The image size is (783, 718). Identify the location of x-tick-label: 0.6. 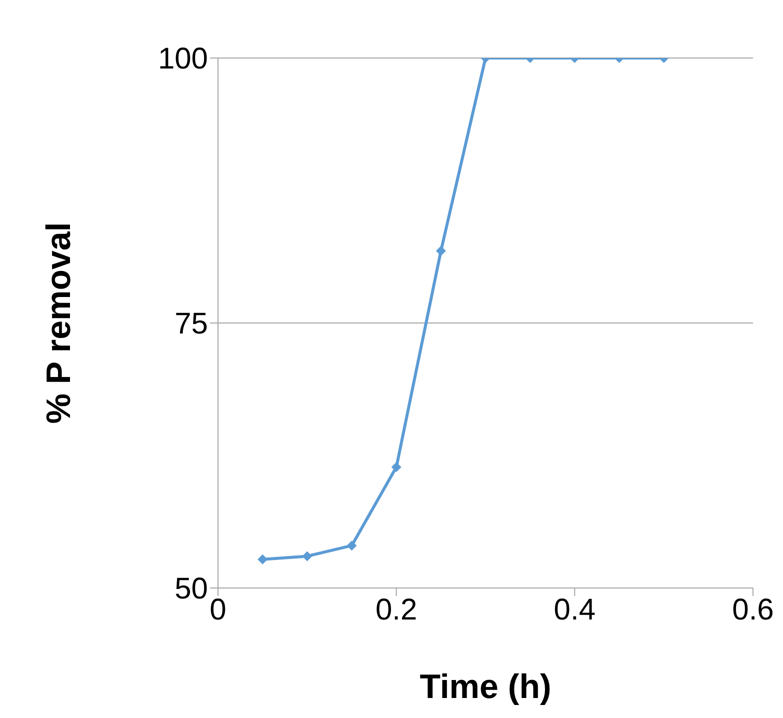
(753, 609).